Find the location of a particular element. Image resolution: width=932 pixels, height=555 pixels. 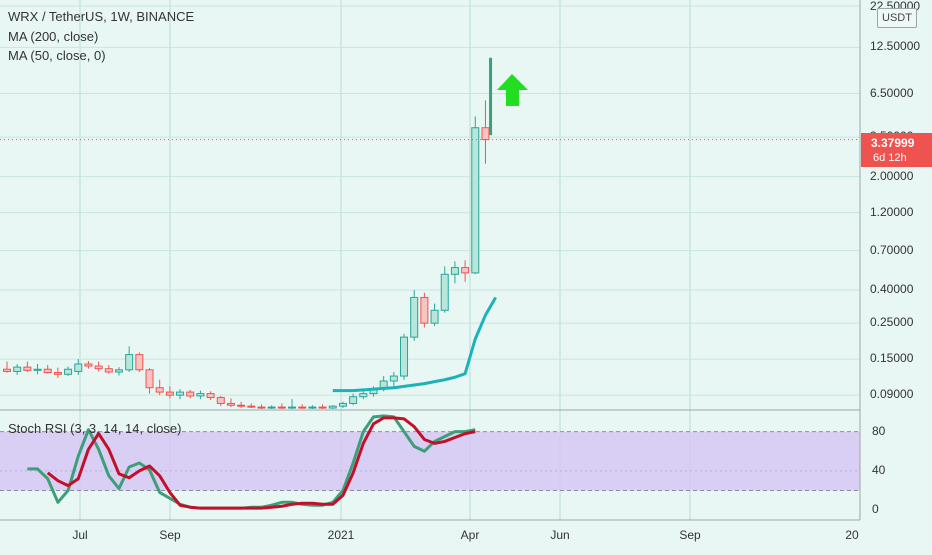

price-tick-label: 6.50000 is located at coordinates (892, 92).